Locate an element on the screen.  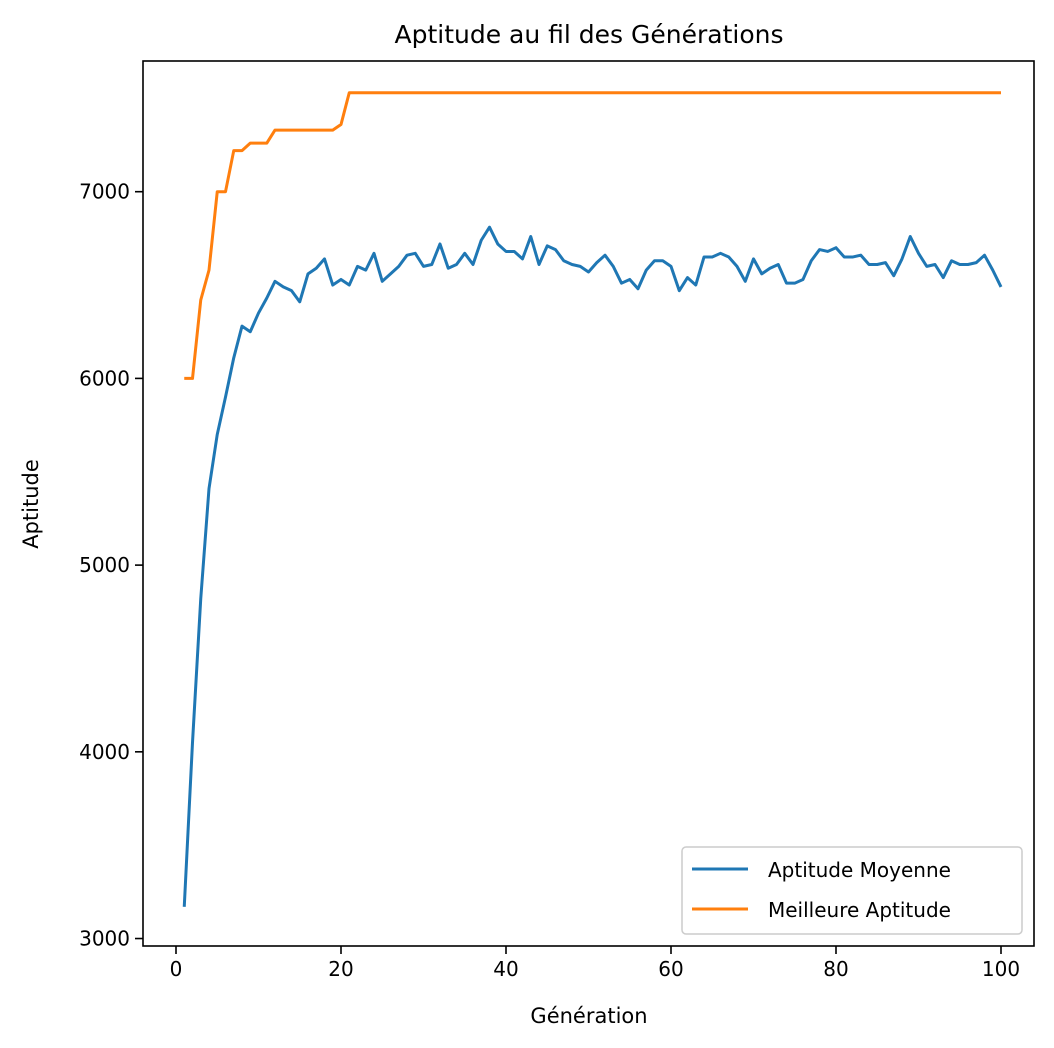
y-tick-label: 5000 is located at coordinates (104, 565).